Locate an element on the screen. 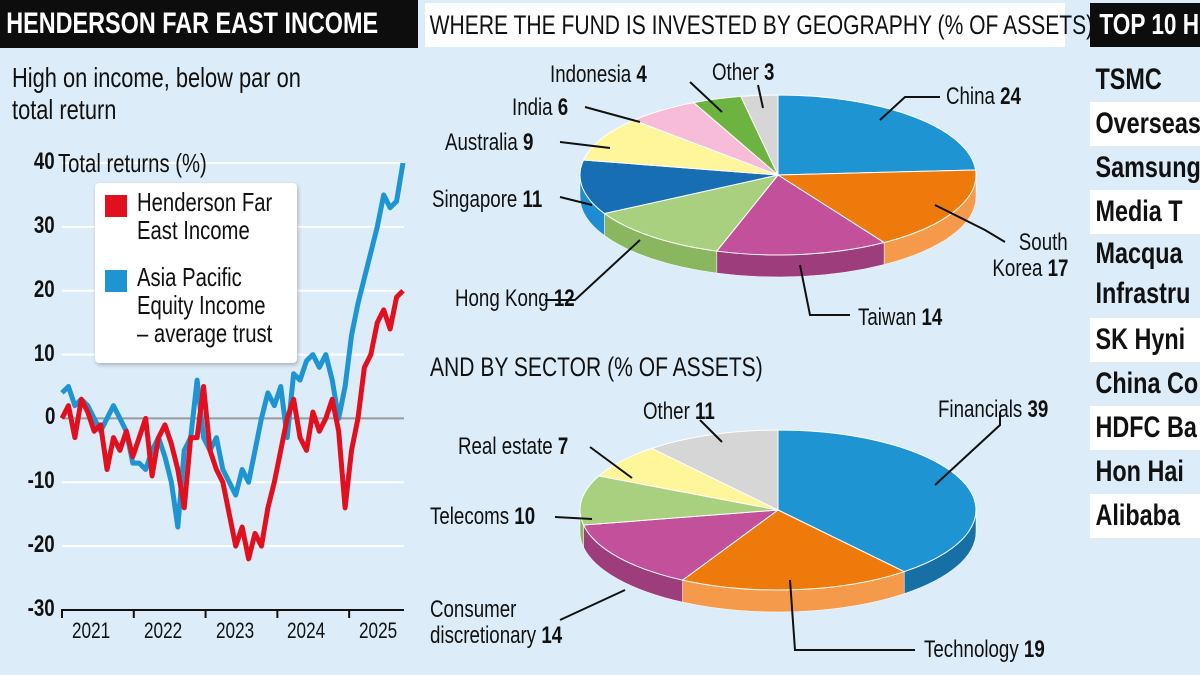  pie-slice-south-korea is located at coordinates (876, 206).